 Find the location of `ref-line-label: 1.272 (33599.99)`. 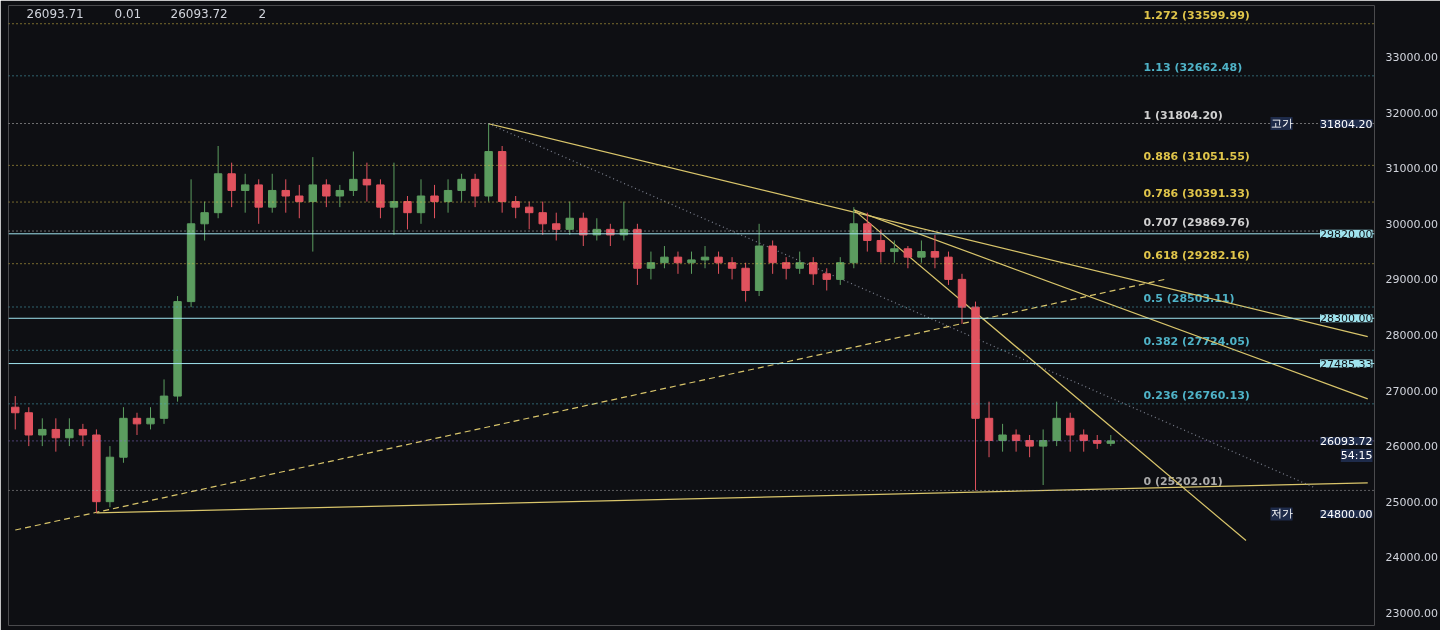

ref-line-label: 1.272 (33599.99) is located at coordinates (1196, 15).